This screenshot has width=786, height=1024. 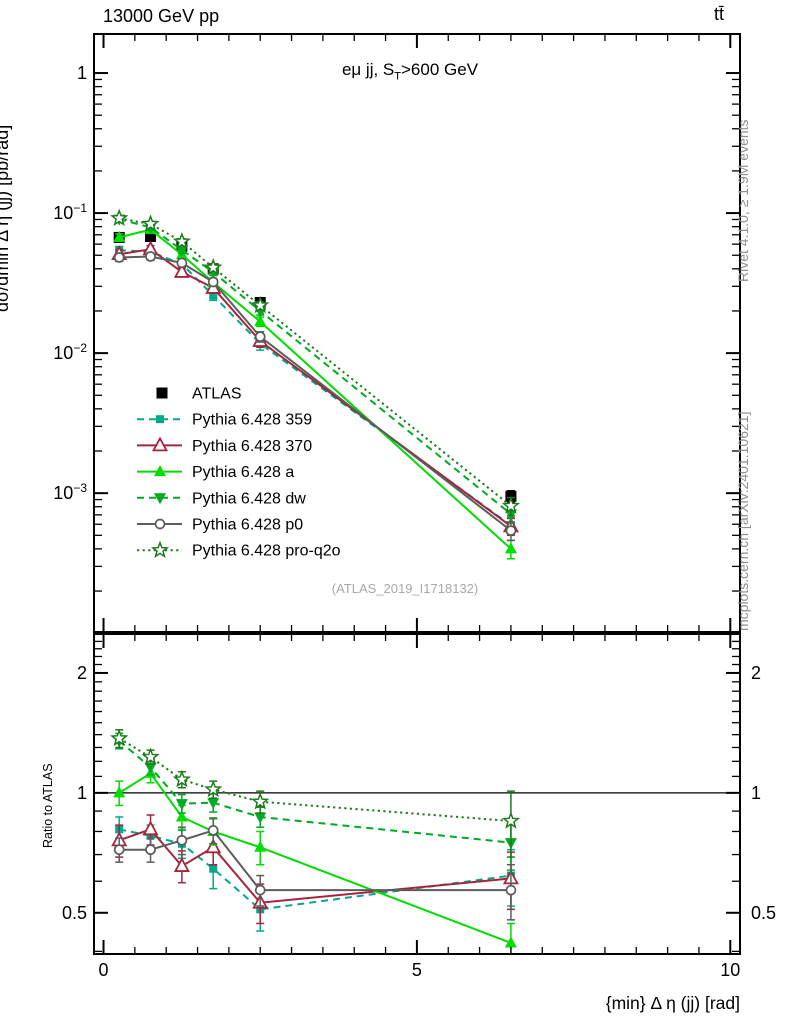 What do you see at coordinates (70, 212) in the screenshot?
I see `svg-text: 10⁻¹` at bounding box center [70, 212].